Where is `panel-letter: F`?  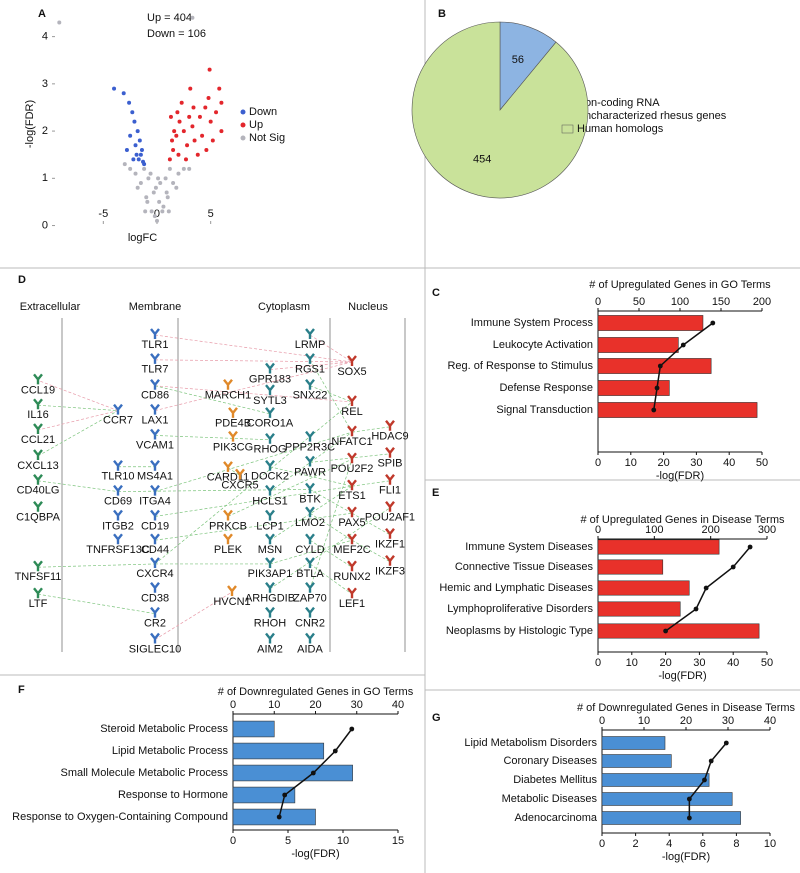 panel-letter: F is located at coordinates (21, 690).